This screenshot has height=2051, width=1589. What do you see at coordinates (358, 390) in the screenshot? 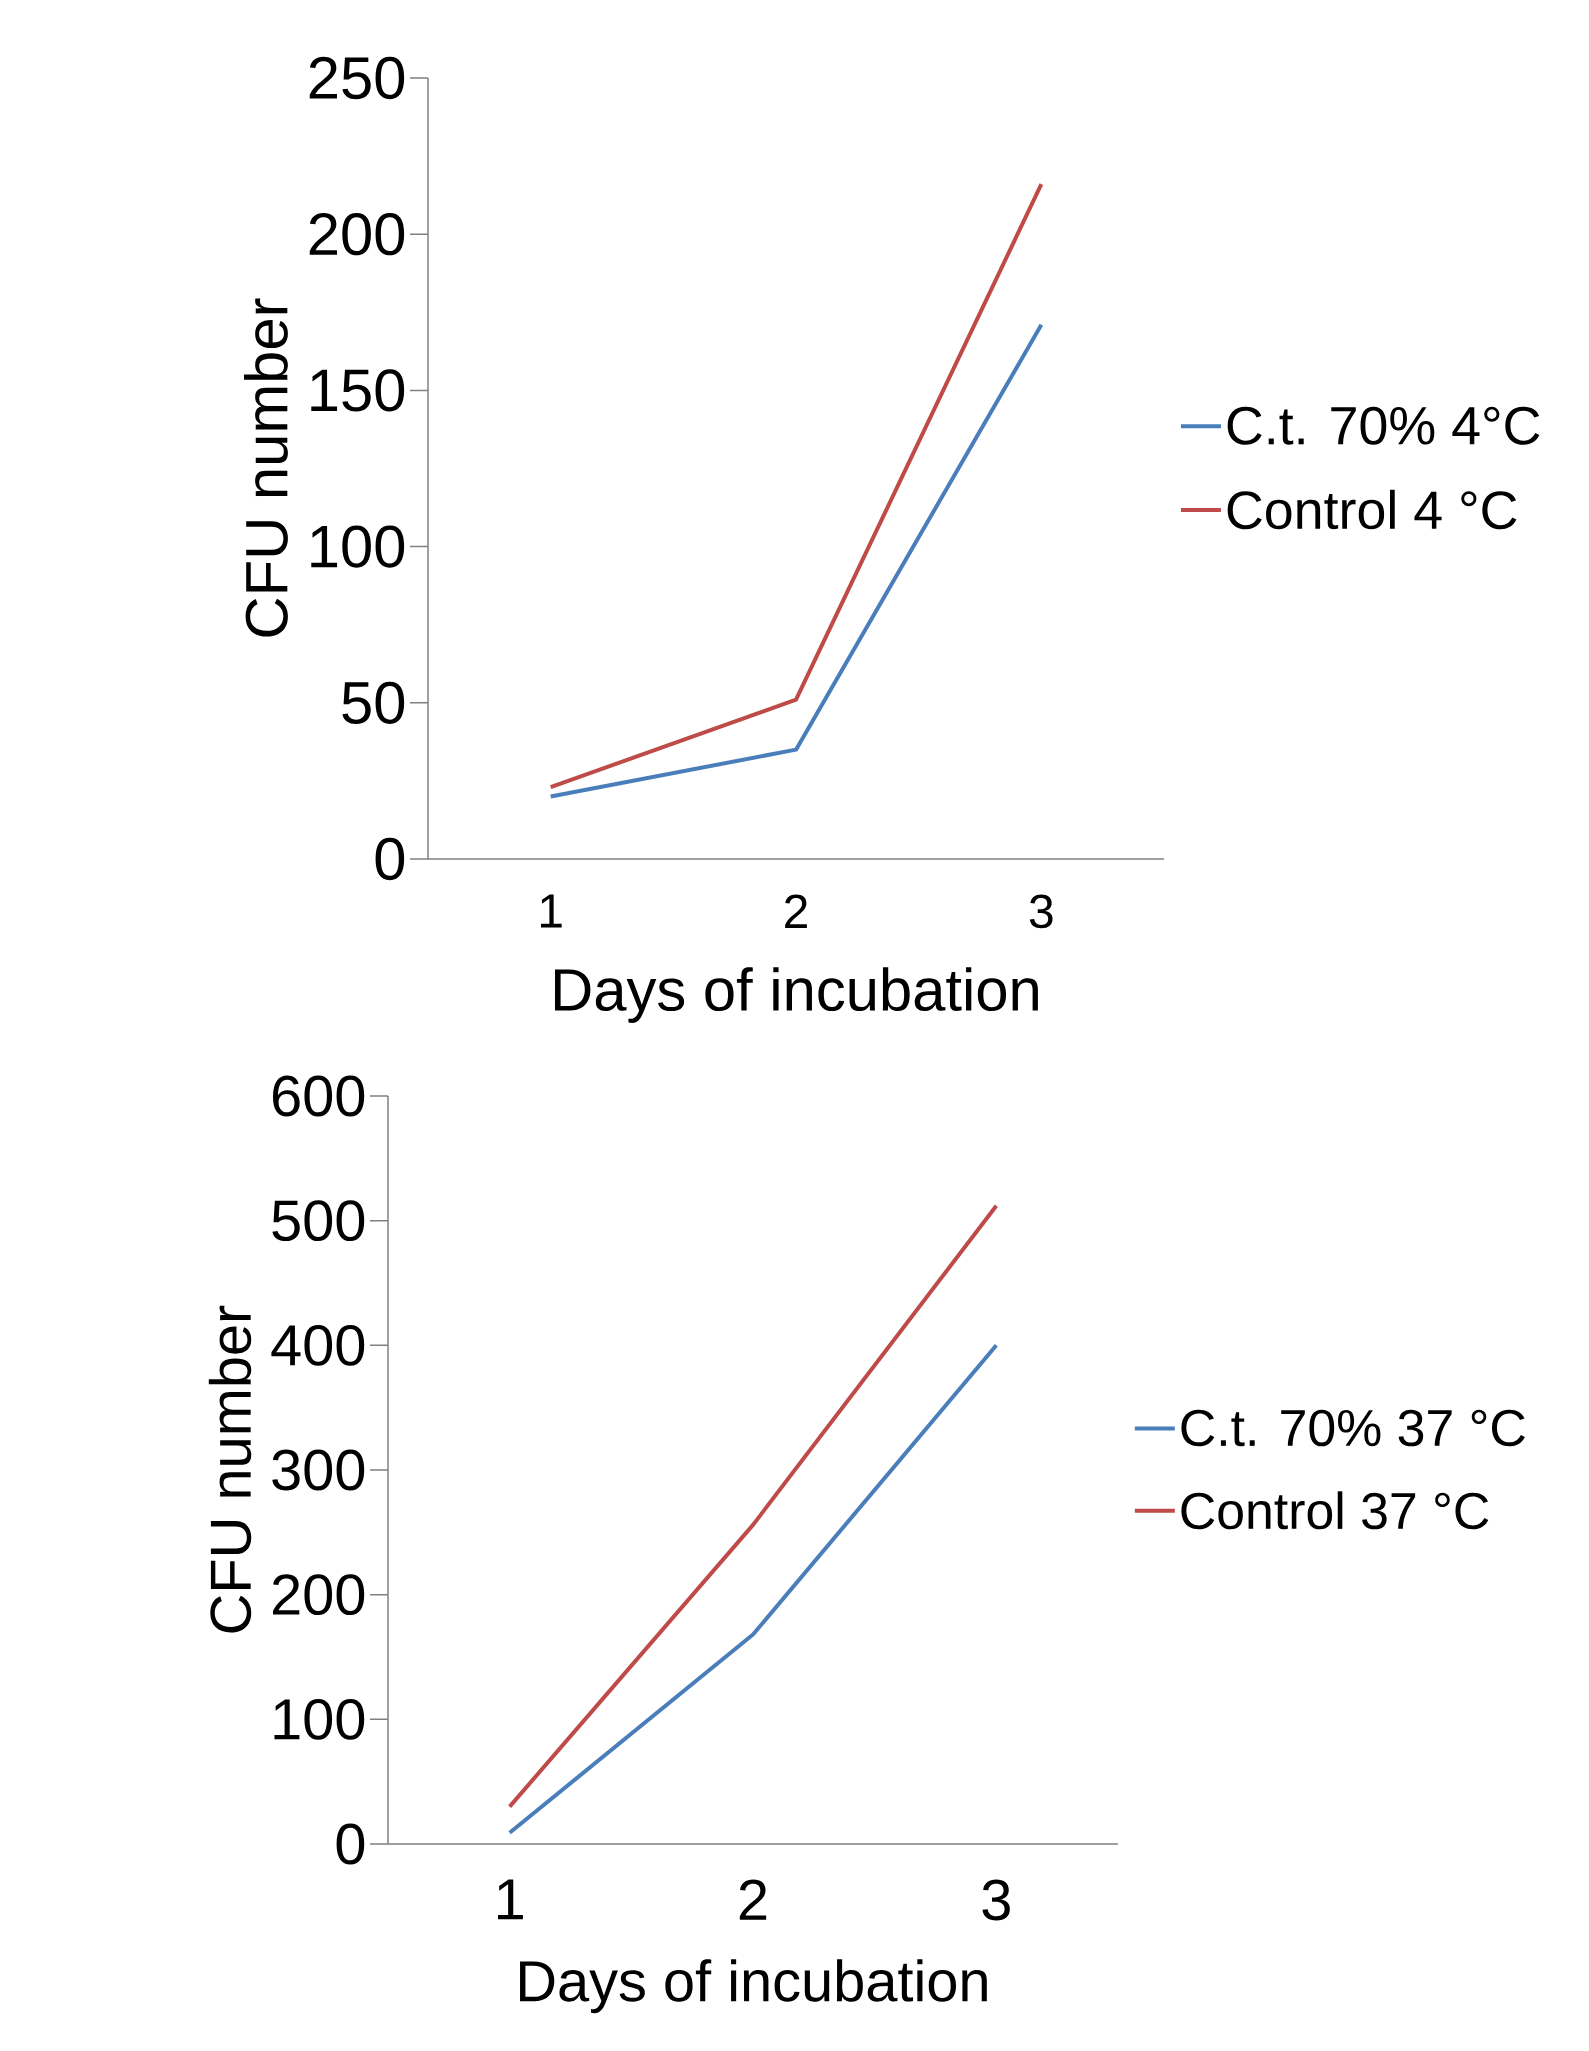
I see `y-tick-label: 150` at bounding box center [358, 390].